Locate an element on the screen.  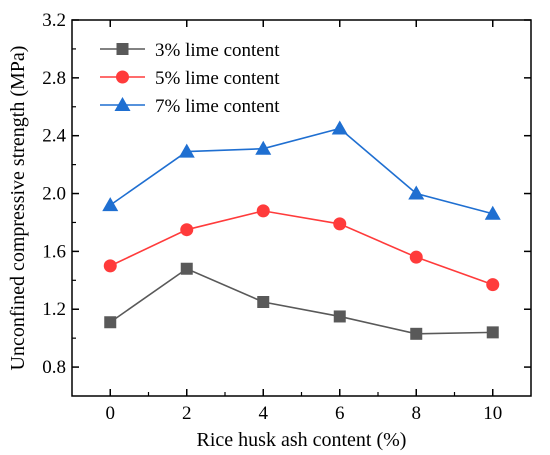
y-tick-label: 2.8 is located at coordinates (54, 78).